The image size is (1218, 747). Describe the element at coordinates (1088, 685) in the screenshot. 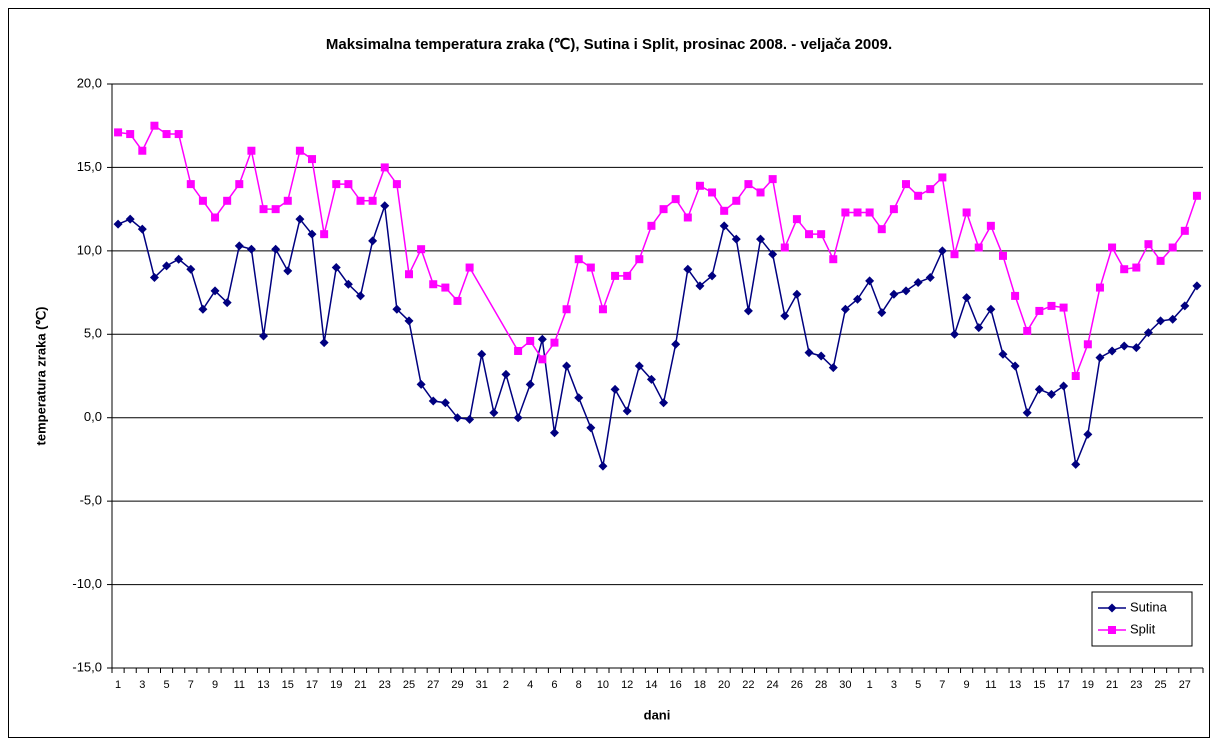

I see `x-tick-label: 19` at that location.